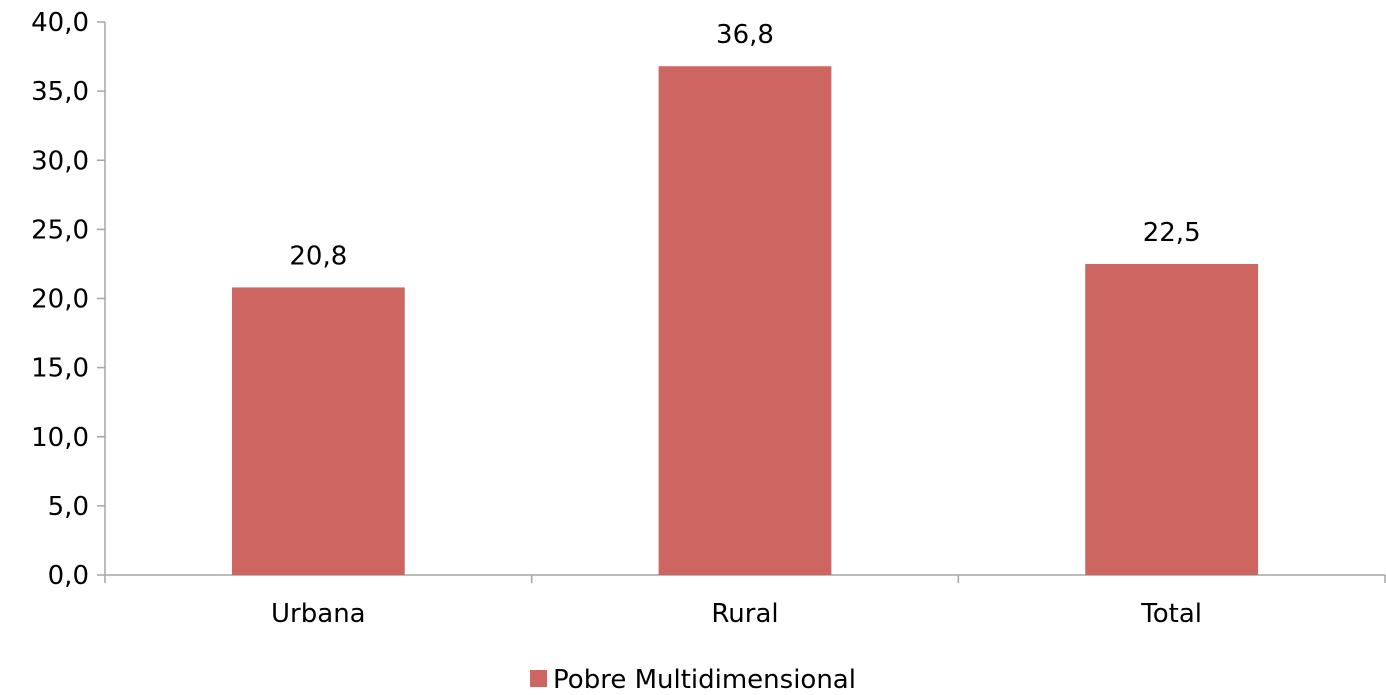 The height and width of the screenshot is (695, 1386). What do you see at coordinates (318, 256) in the screenshot?
I see `bar-value-label: 20,8` at bounding box center [318, 256].